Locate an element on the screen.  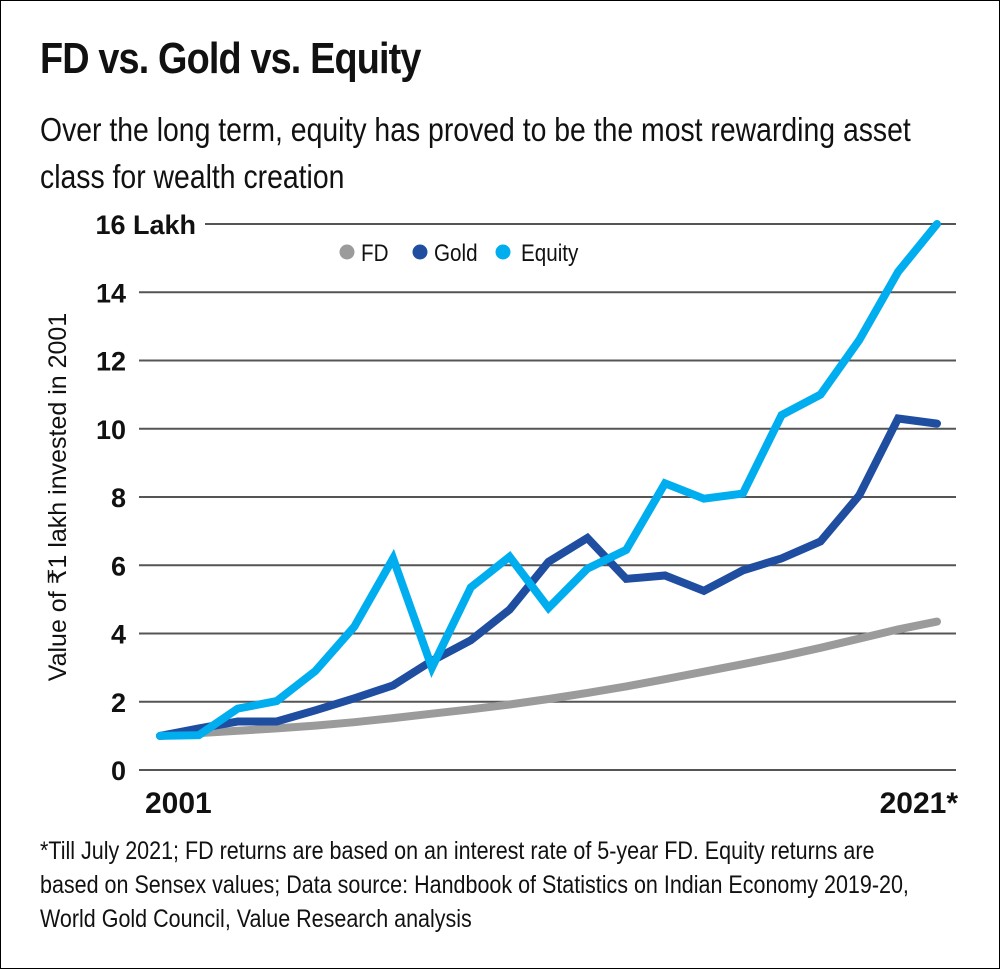
y-tick-label: 16 Lakh is located at coordinates (145, 225).